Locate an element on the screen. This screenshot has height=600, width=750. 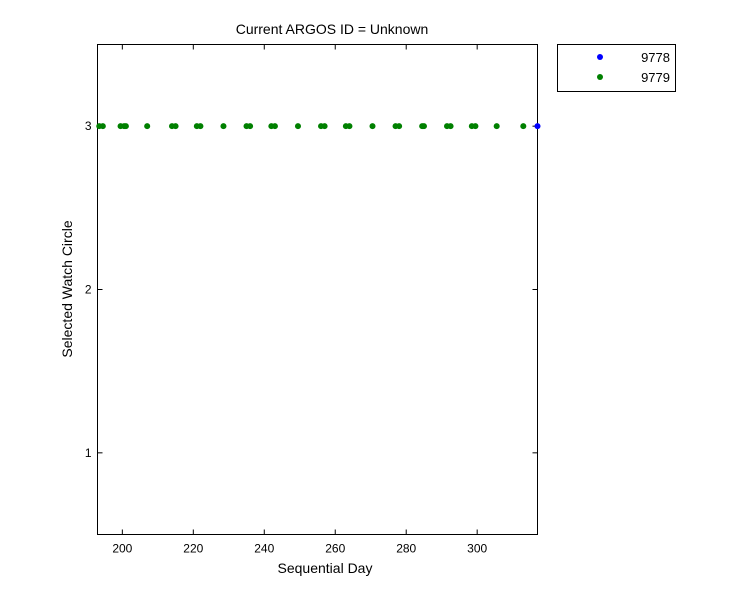
x-tick-label-280: 280 is located at coordinates (406, 549).